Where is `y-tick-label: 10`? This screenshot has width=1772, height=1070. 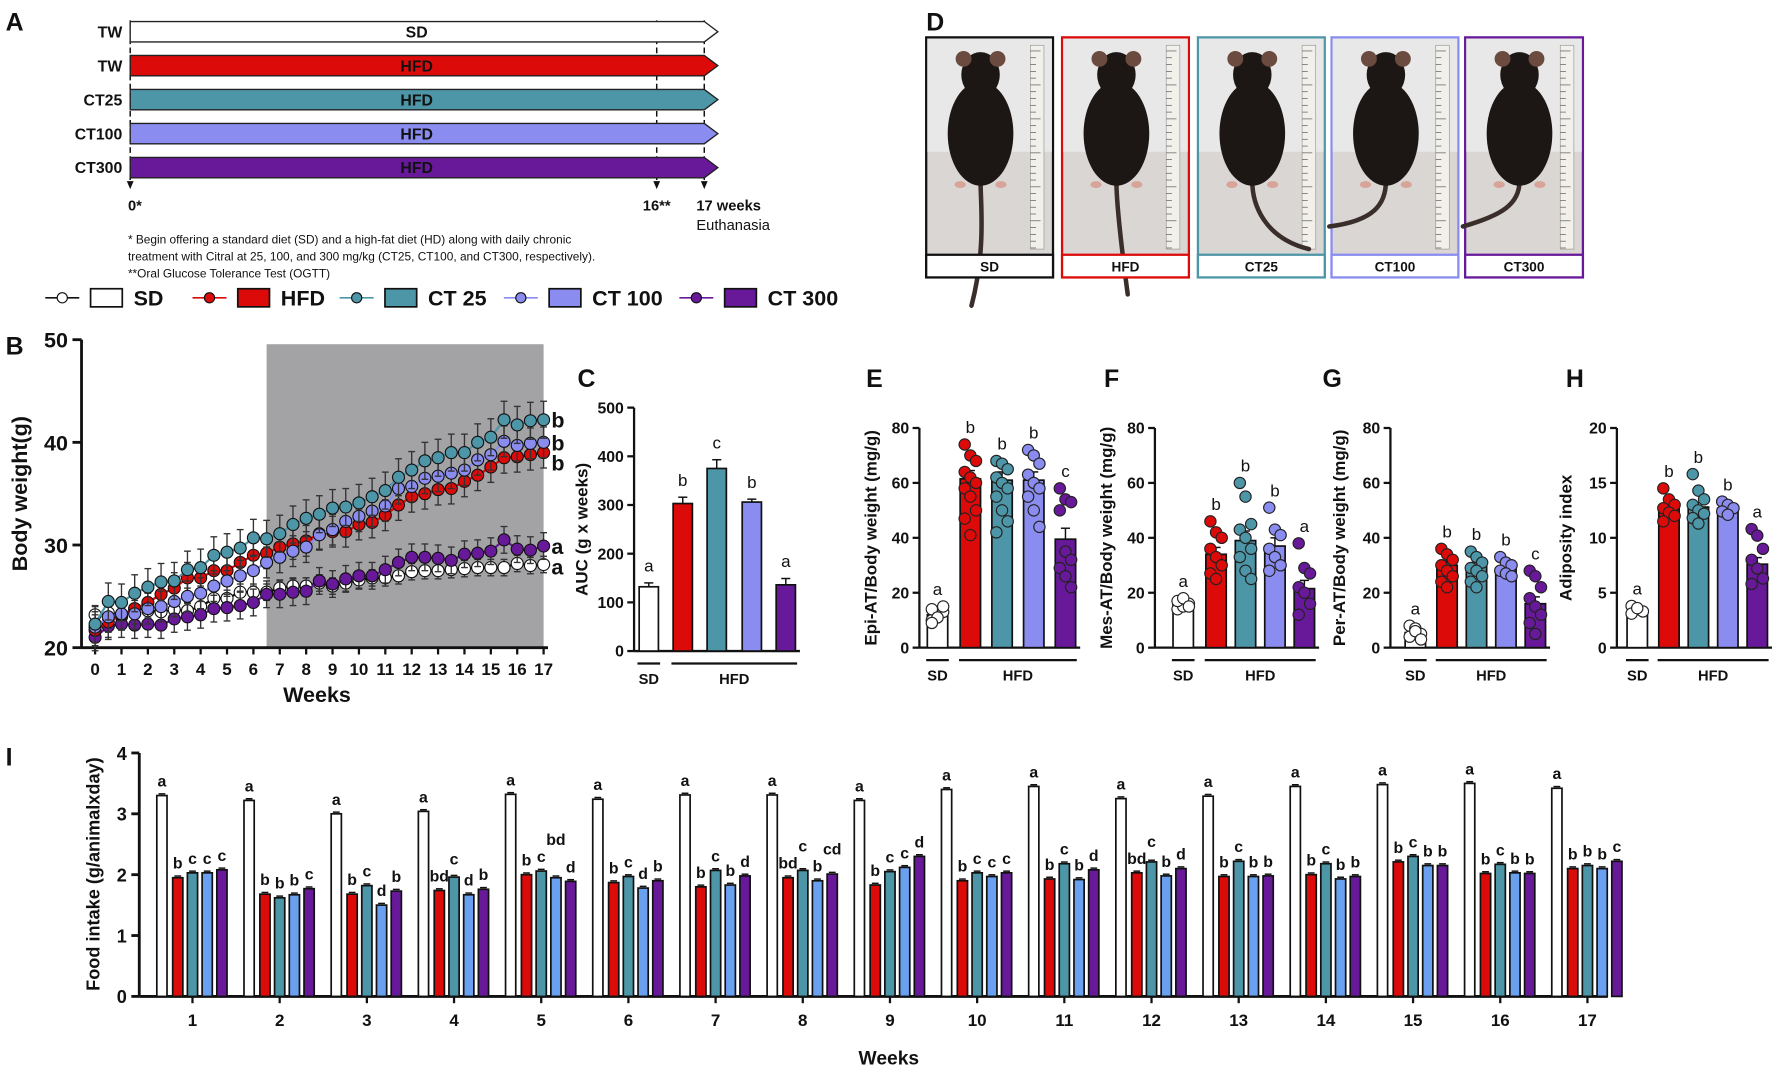
y-tick-label: 10 is located at coordinates (1598, 538).